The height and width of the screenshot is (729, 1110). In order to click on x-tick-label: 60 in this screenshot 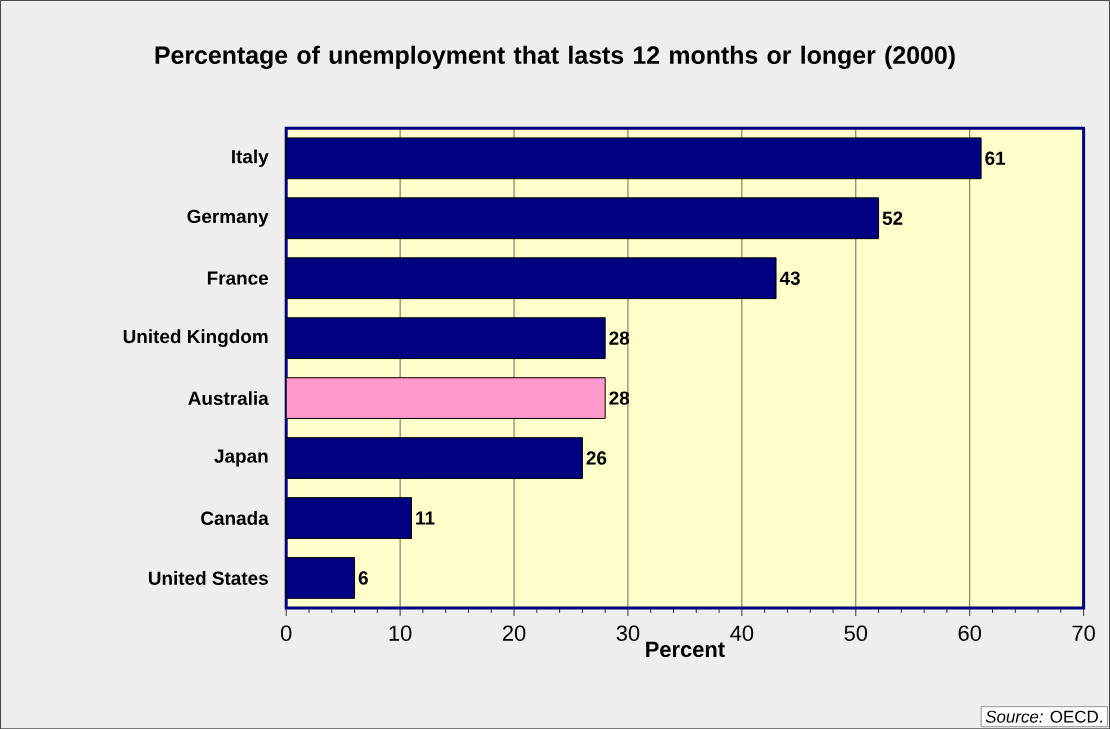, I will do `click(970, 633)`.